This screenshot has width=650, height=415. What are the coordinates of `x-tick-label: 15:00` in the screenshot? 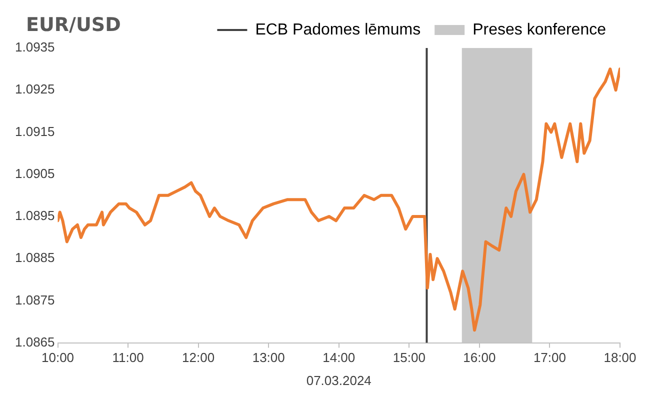 It's located at (409, 358).